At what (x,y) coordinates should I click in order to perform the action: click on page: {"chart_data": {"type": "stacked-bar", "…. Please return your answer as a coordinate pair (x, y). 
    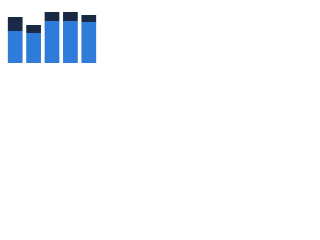
    Looking at the image, I should click on (50, 35).